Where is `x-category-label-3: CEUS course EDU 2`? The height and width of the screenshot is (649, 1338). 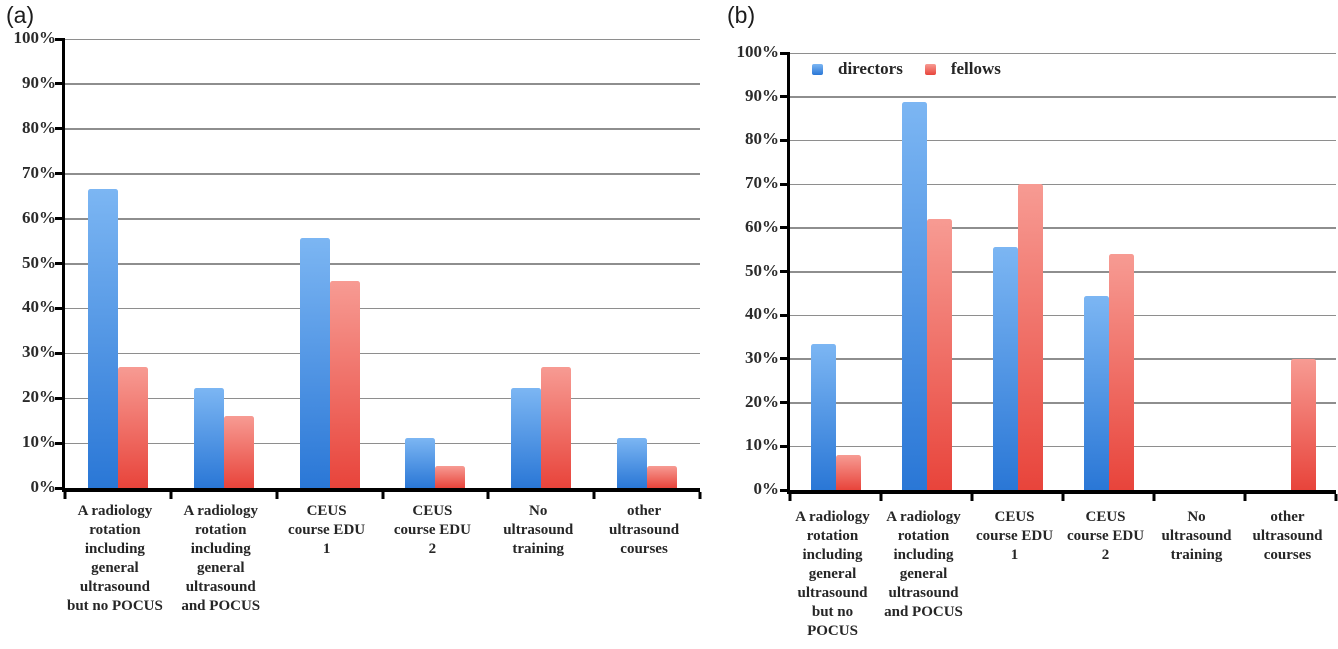 x-category-label-3: CEUS course EDU 2 is located at coordinates (432, 530).